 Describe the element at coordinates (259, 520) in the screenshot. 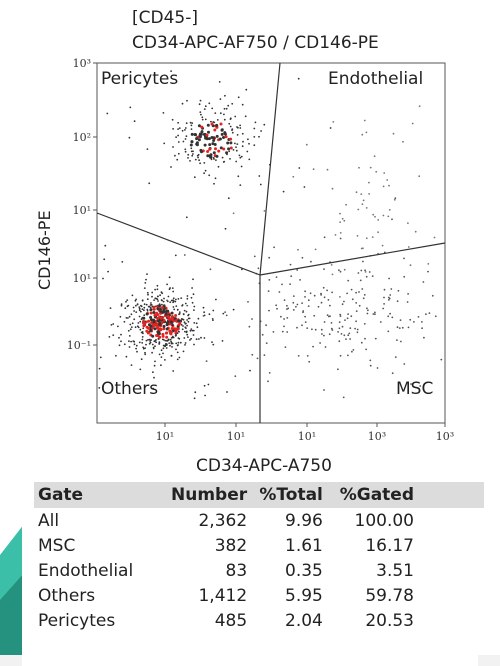

I see `table-row: All 2,362 9.96 100.00` at that location.